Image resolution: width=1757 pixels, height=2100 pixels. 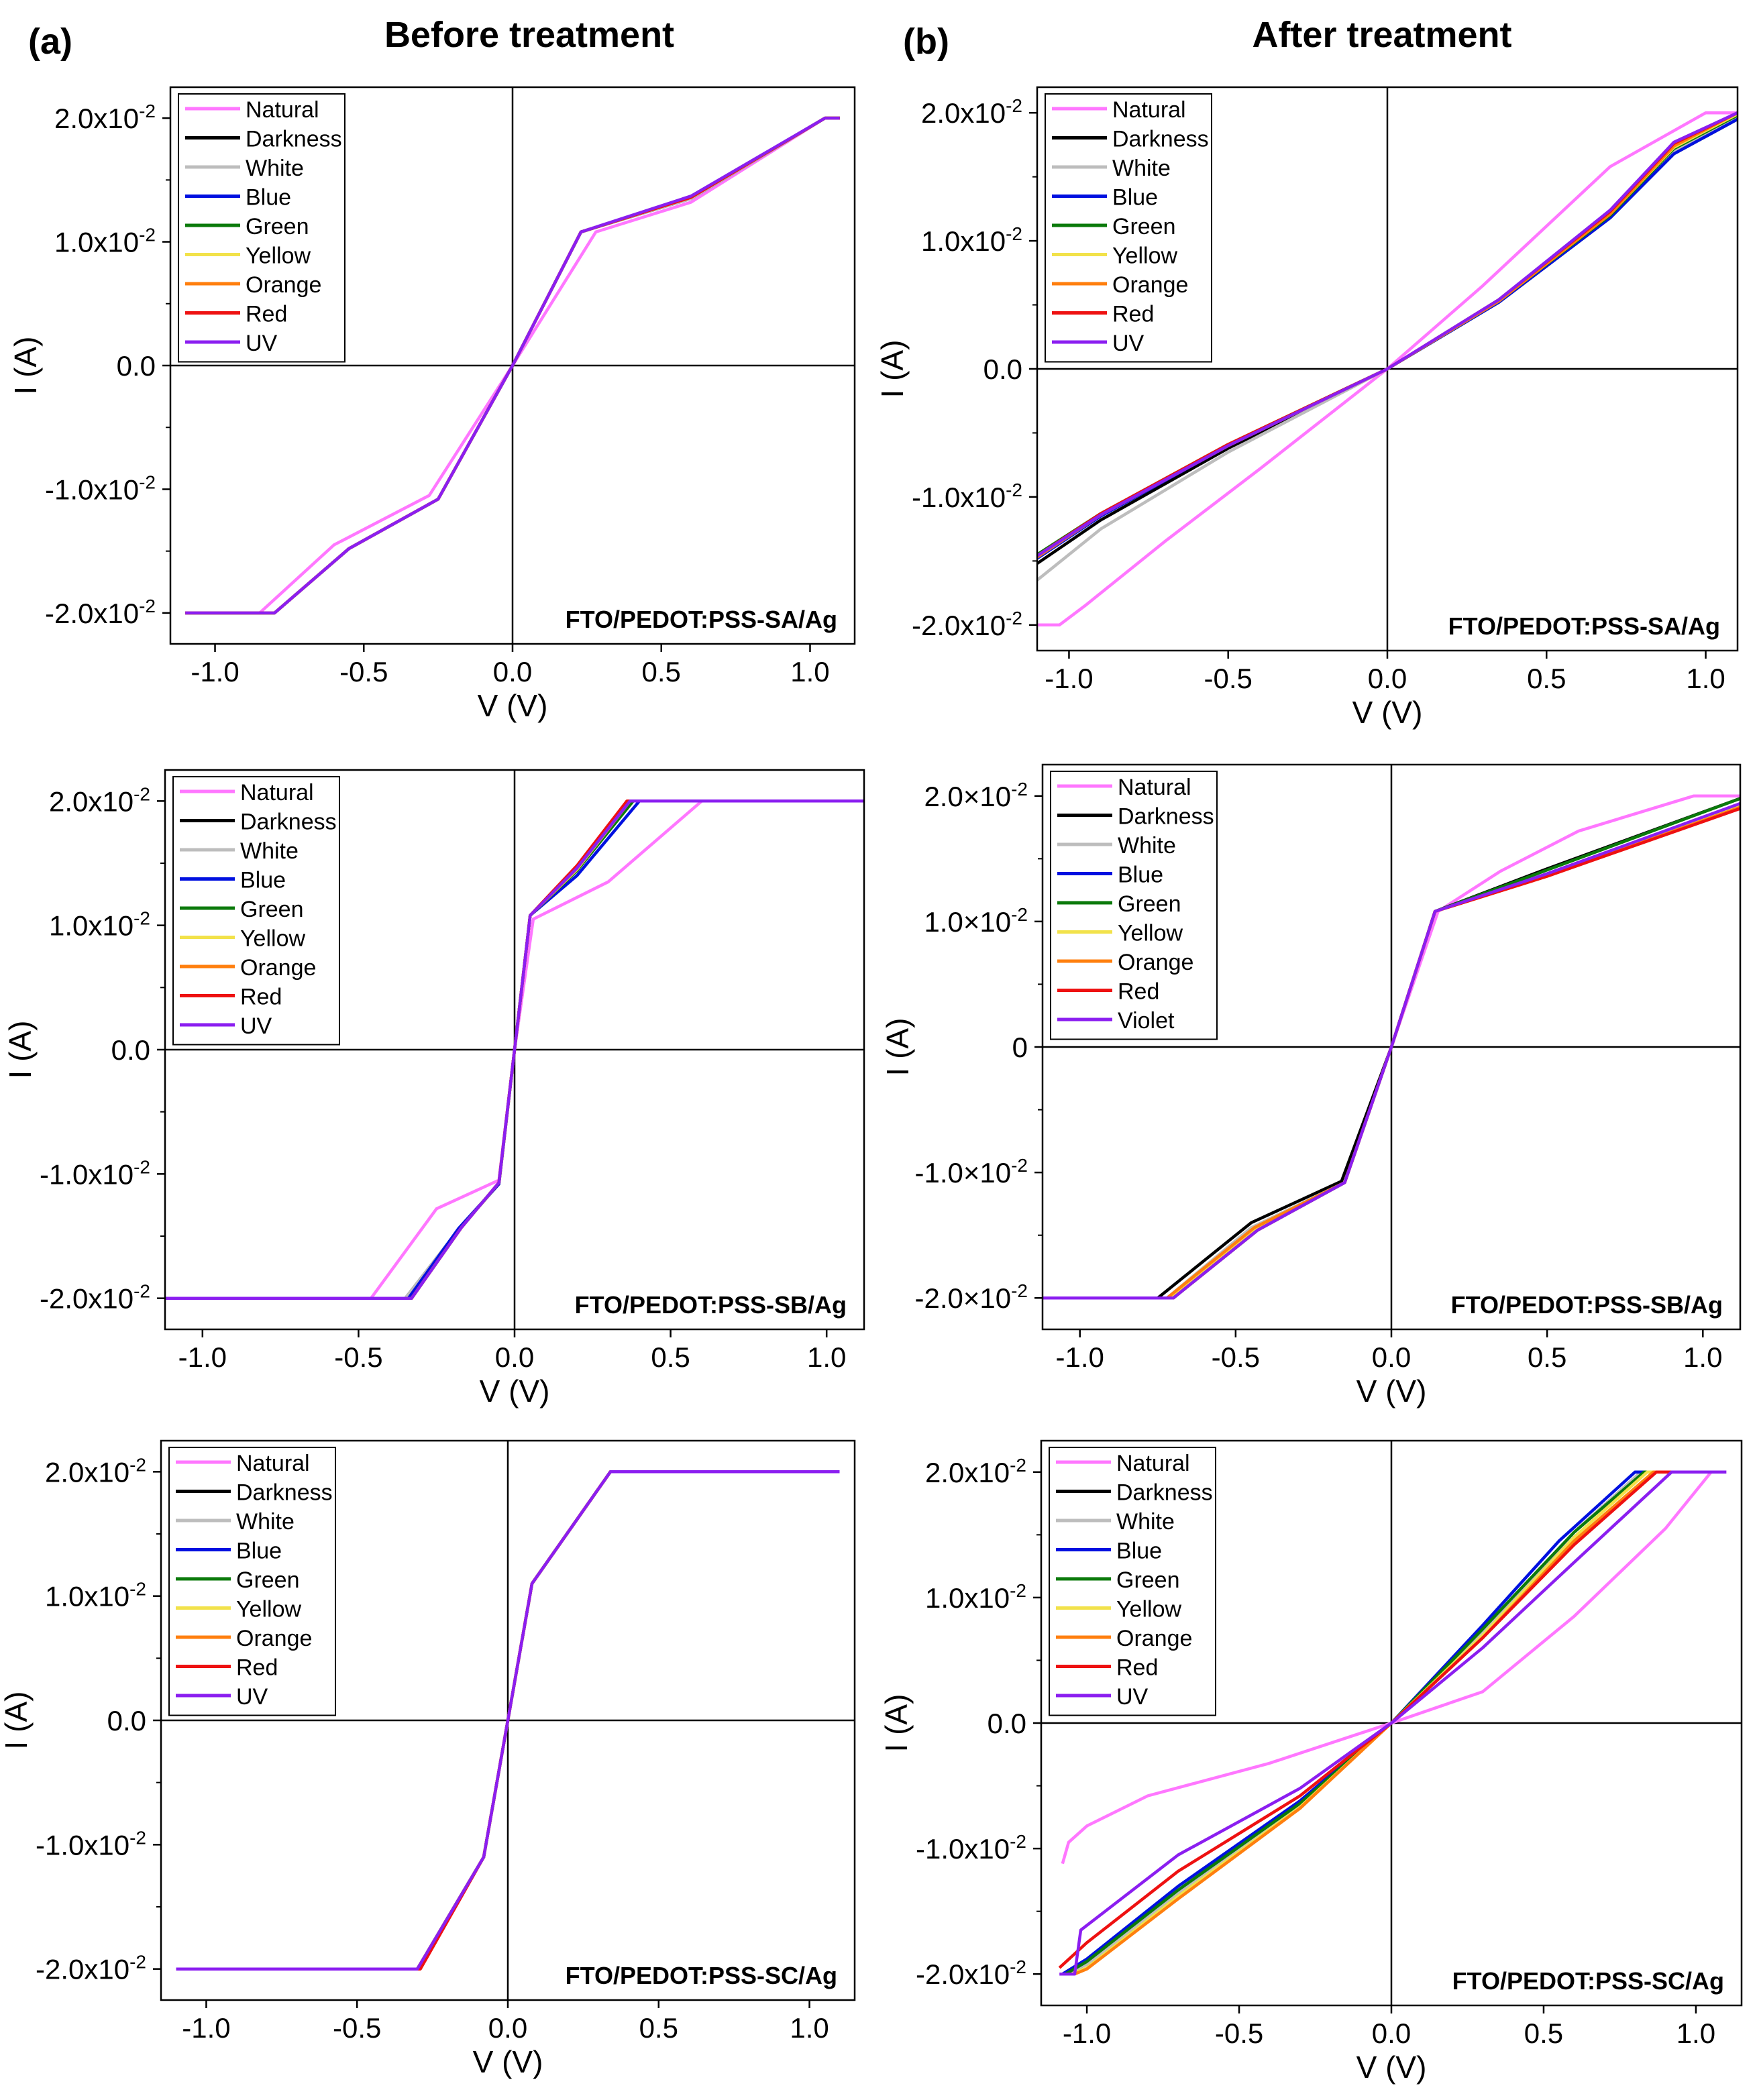 I want to click on chart-b1-legend-label-natural: Natural, so click(x=1149, y=110).